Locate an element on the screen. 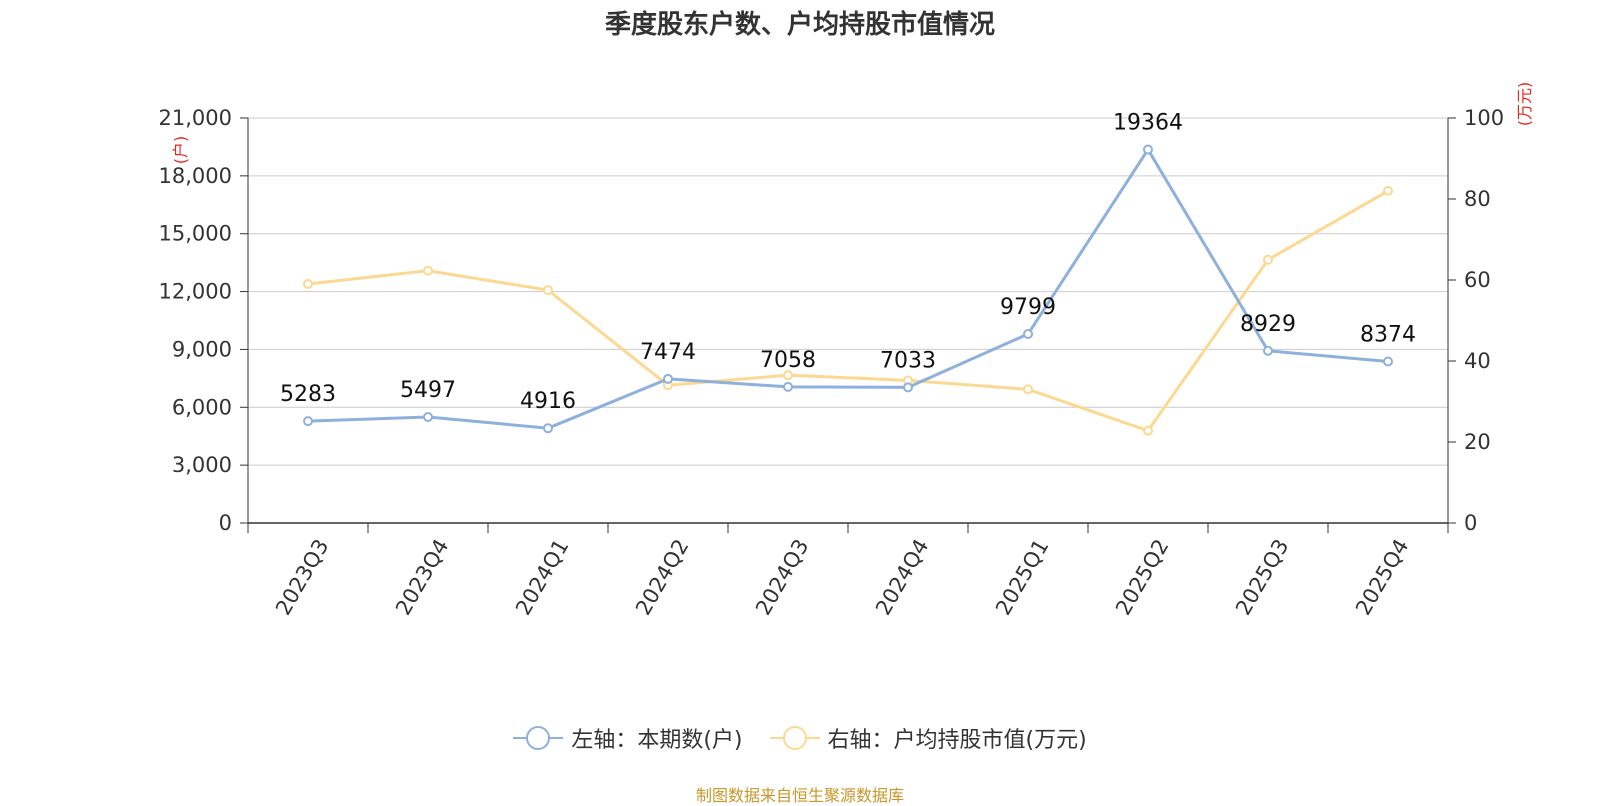 The height and width of the screenshot is (806, 1600). y-left-tick-label: 0 is located at coordinates (225, 523).